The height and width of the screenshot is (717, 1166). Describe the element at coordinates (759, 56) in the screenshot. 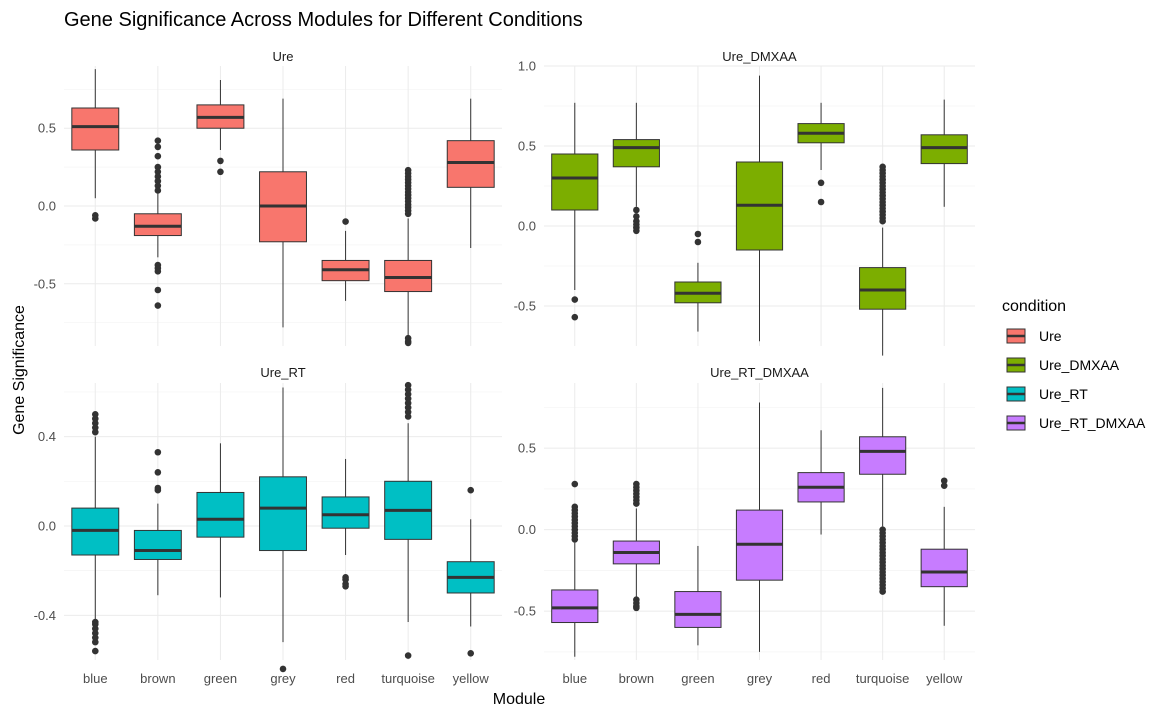

I see `facet-label: Ure_DMXAA` at that location.